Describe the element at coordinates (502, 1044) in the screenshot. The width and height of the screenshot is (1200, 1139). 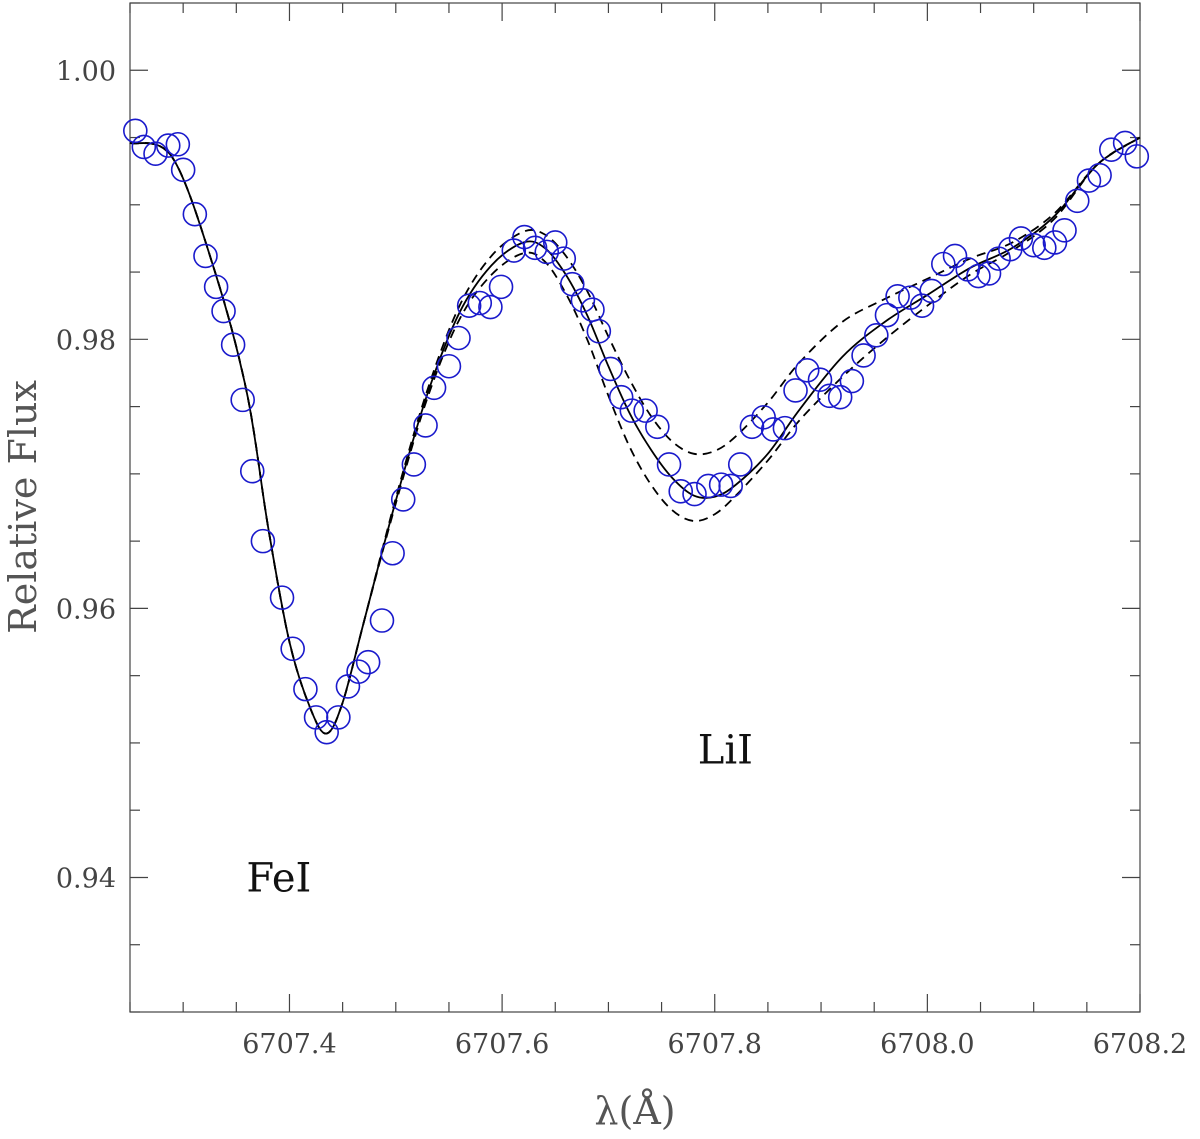
I see `x-tick-label: 6707.6` at that location.